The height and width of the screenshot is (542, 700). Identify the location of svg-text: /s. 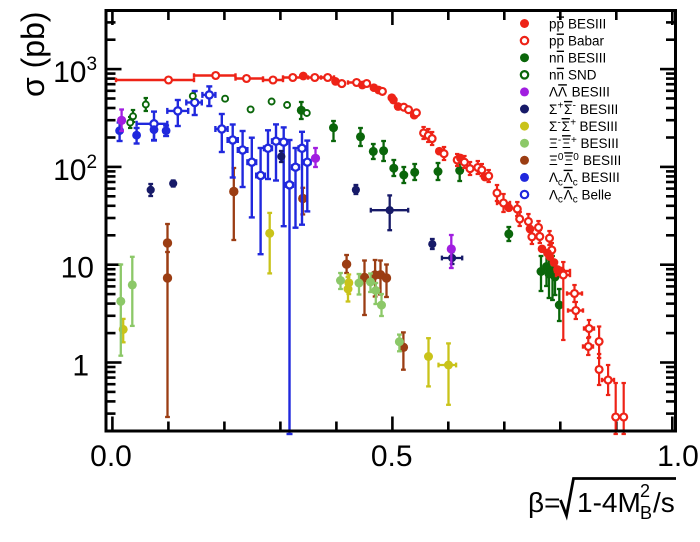
(664, 502).